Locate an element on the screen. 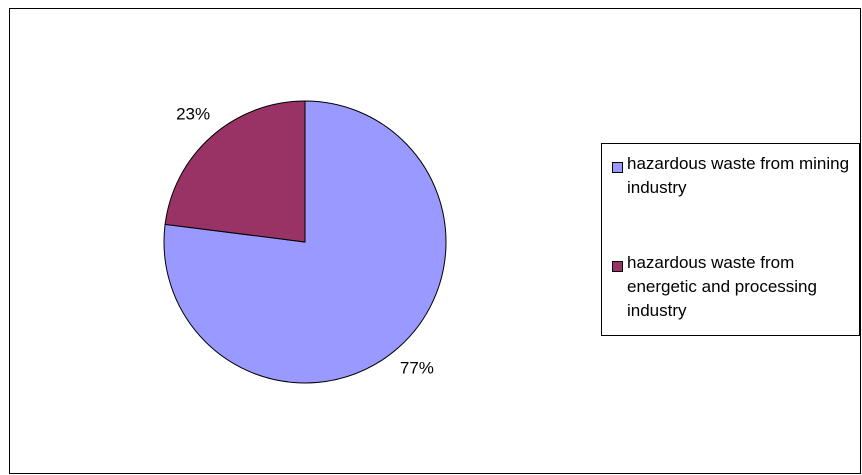  legend-label: hazardous waste from mining industry is located at coordinates (738, 175).